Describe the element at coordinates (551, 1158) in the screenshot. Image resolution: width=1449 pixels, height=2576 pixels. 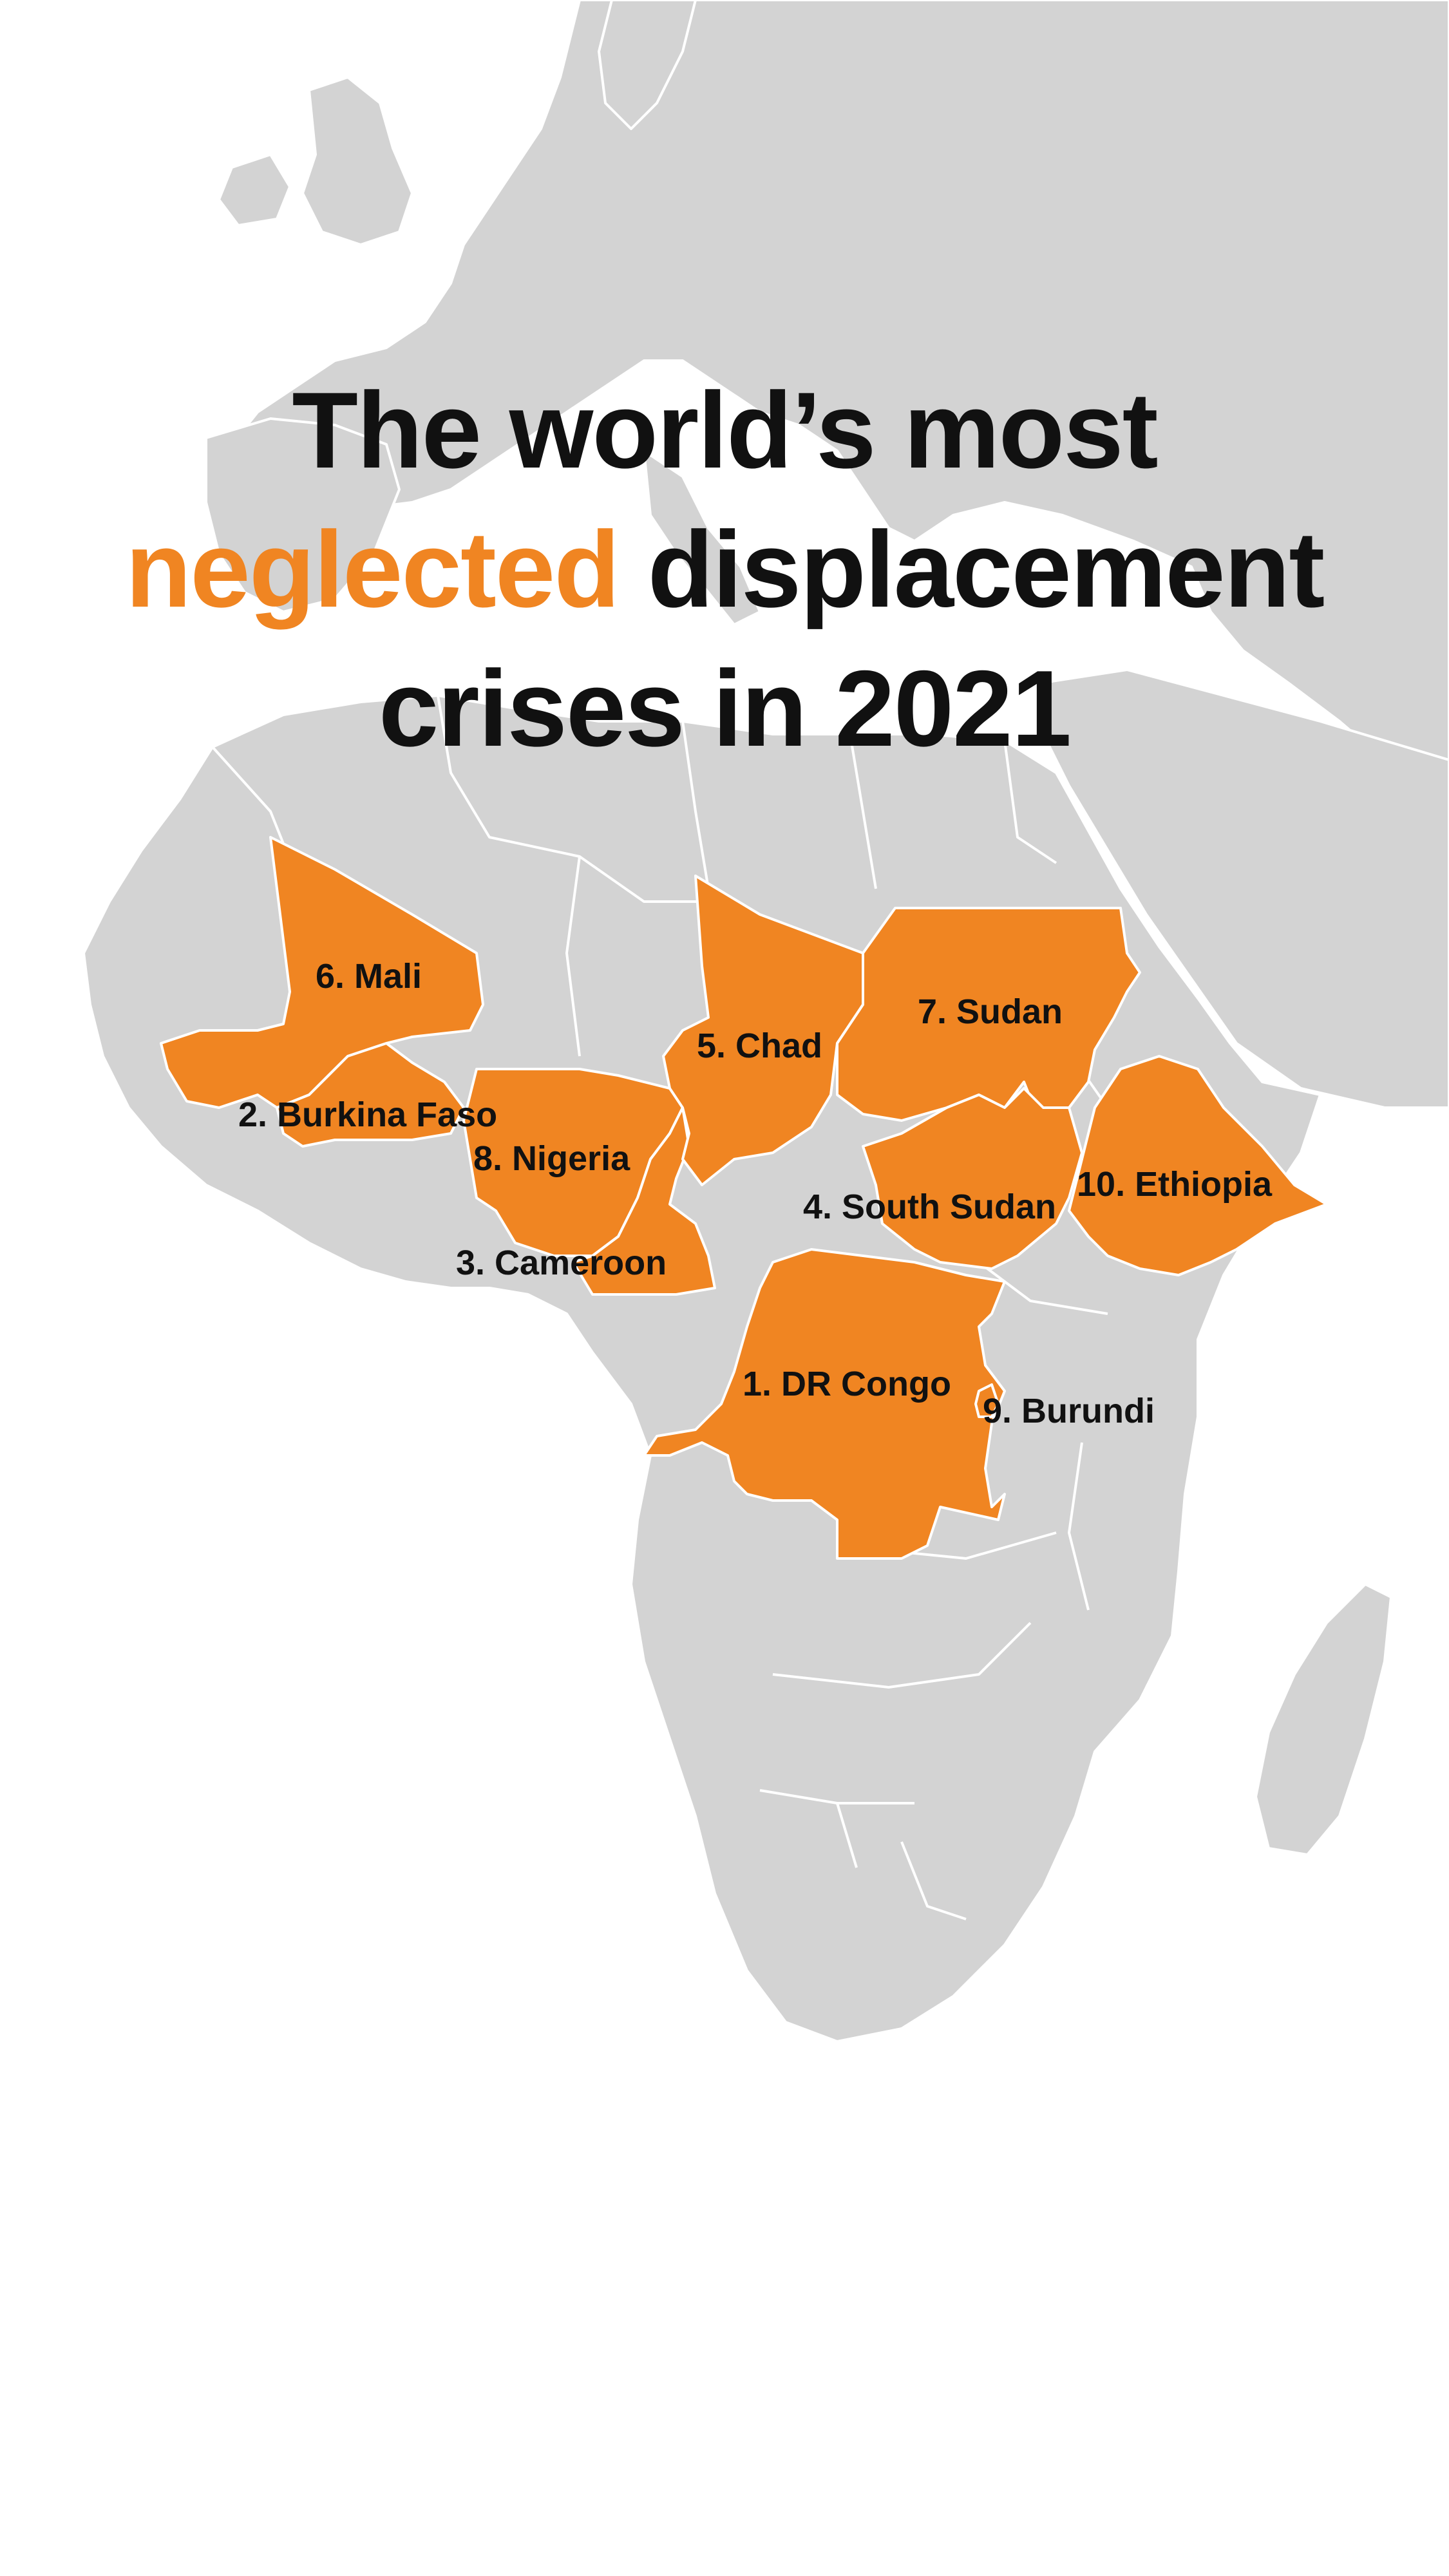
I see `label-nigeria: 8. Nigeria` at that location.